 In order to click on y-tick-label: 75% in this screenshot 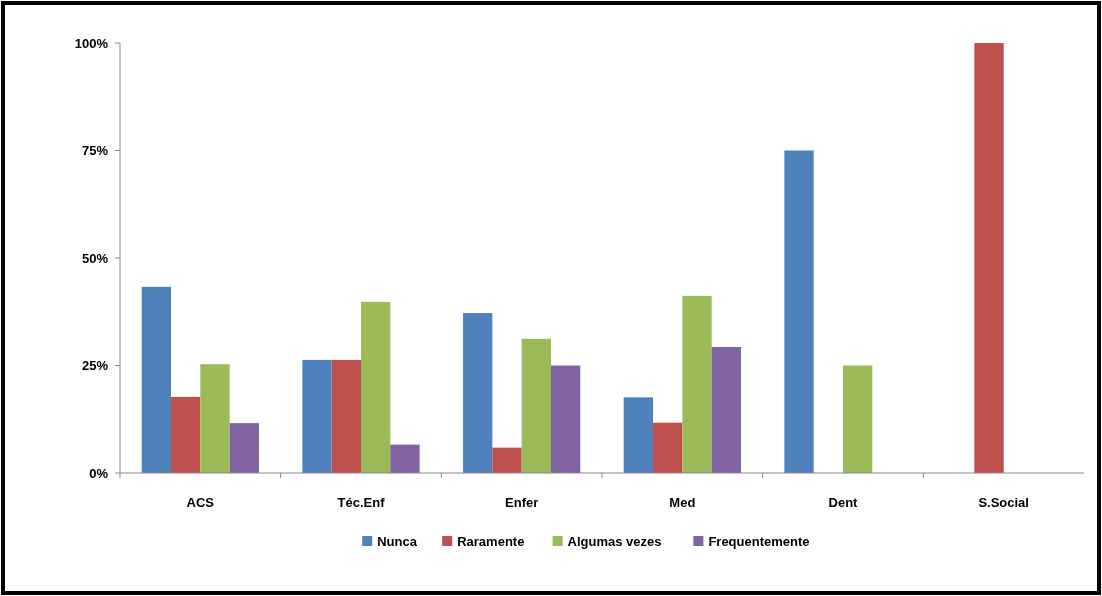, I will do `click(95, 151)`.